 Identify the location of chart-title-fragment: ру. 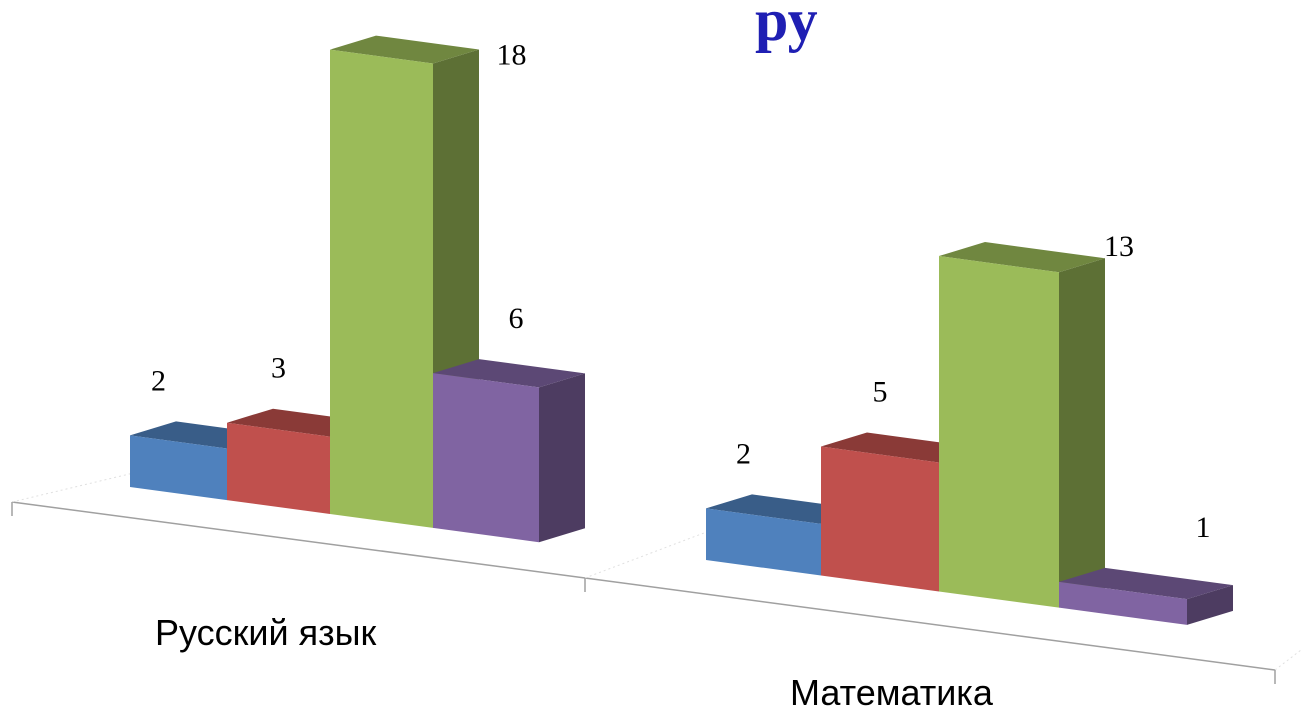
(786, 26).